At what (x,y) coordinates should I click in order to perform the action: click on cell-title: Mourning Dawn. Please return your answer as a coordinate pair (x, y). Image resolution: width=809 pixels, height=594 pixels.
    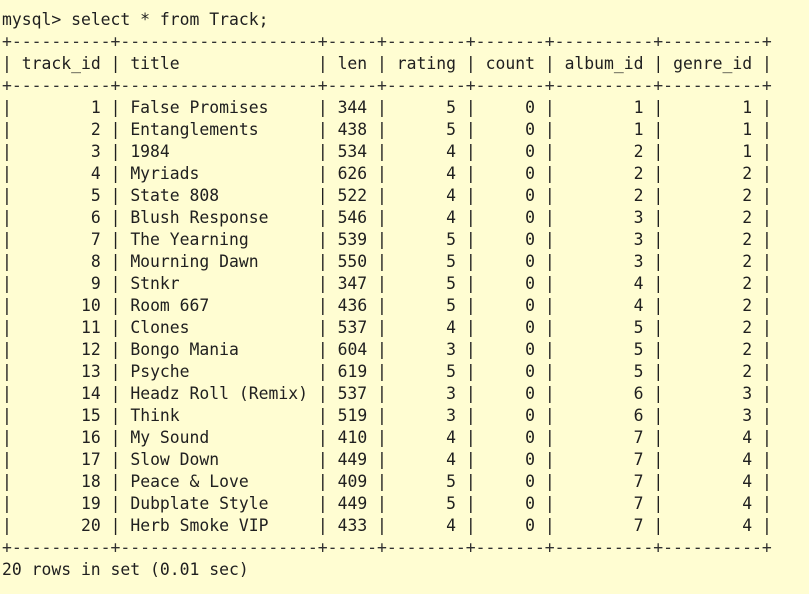
    Looking at the image, I should click on (194, 261).